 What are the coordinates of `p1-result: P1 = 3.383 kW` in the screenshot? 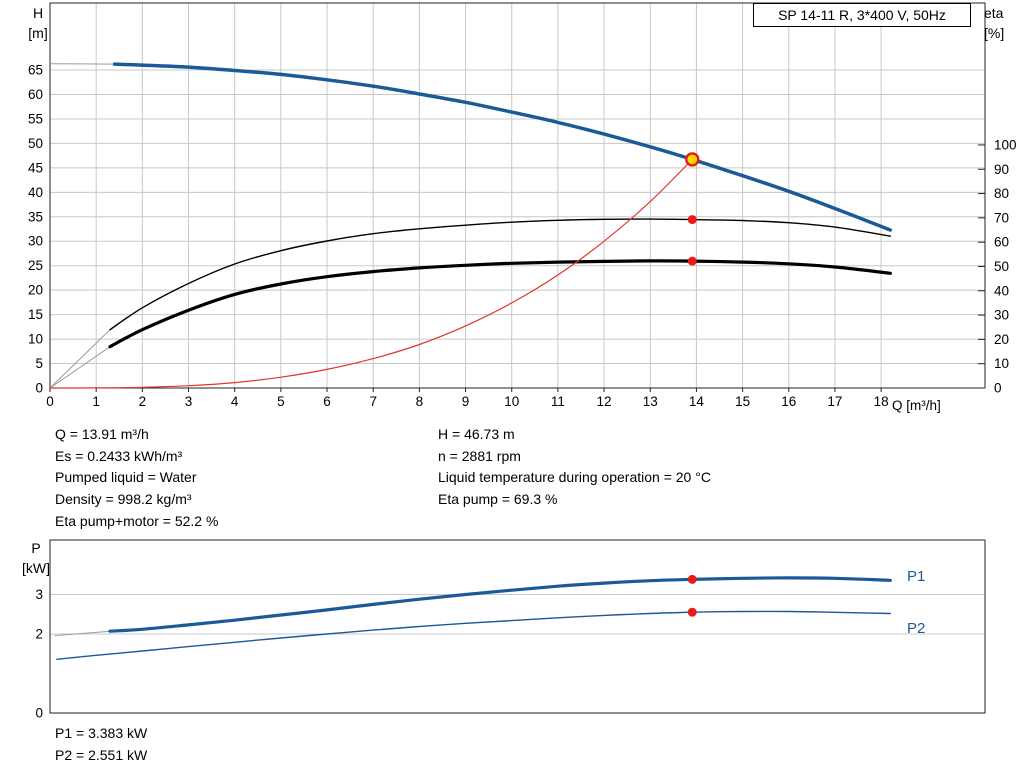 It's located at (101, 733).